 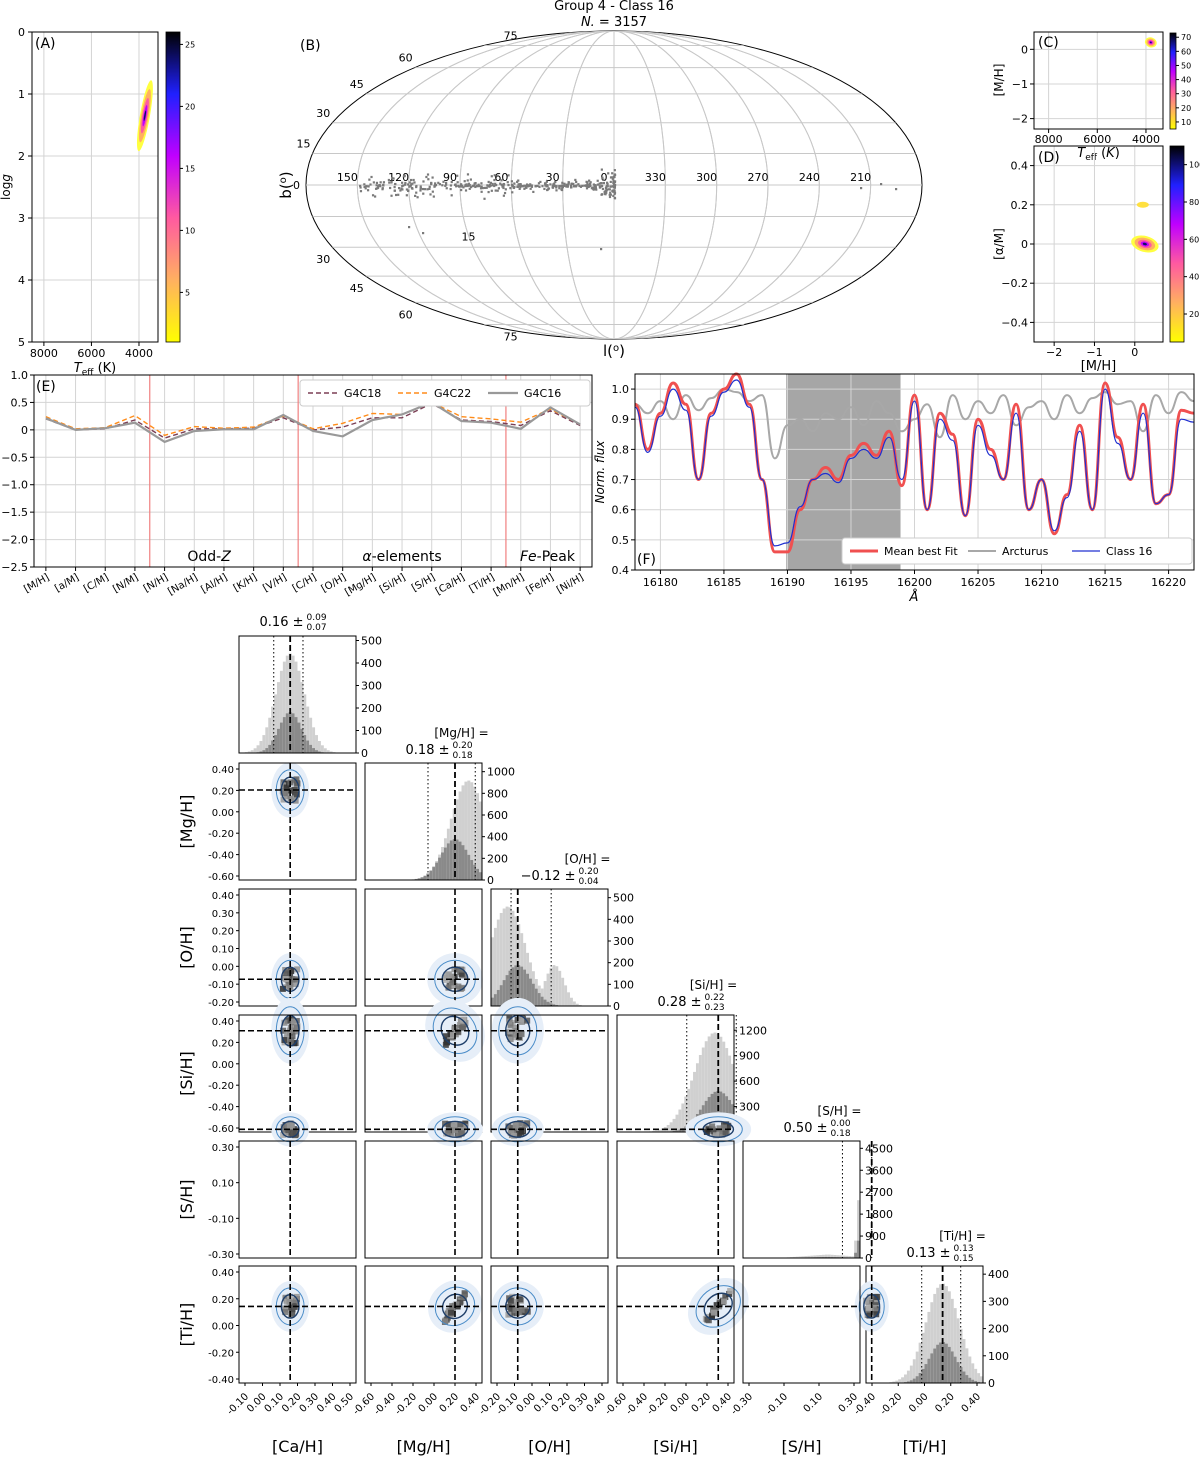 What do you see at coordinates (45, 44) in the screenshot?
I see `panel-label: (A)` at bounding box center [45, 44].